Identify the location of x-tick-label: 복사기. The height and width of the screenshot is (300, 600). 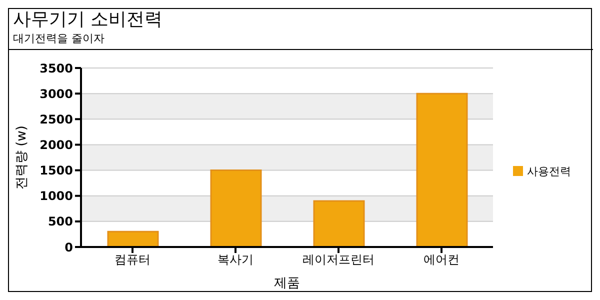
(236, 259).